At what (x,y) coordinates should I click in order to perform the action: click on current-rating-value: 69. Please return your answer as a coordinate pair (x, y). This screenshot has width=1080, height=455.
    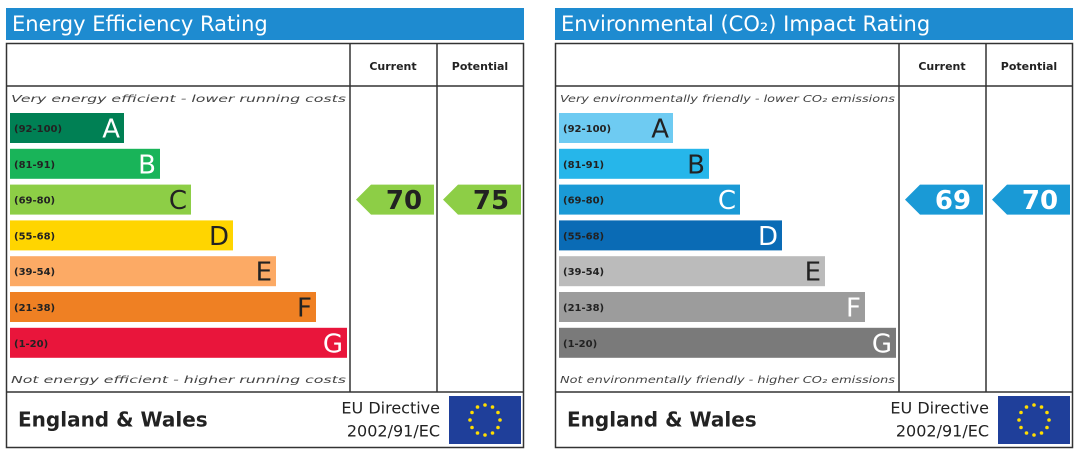
    Looking at the image, I should click on (953, 201).